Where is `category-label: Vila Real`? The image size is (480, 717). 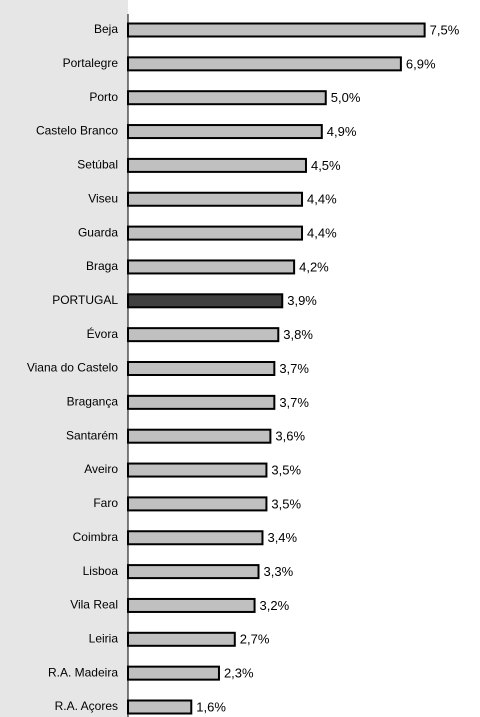 category-label: Vila Real is located at coordinates (94, 605).